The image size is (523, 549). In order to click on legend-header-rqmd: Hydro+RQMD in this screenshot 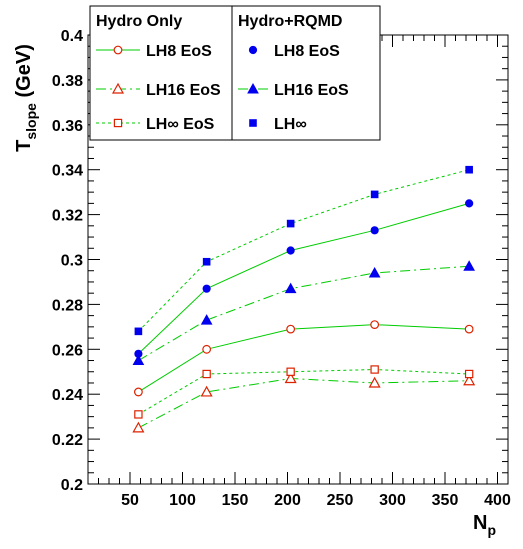, I will do `click(290, 21)`.